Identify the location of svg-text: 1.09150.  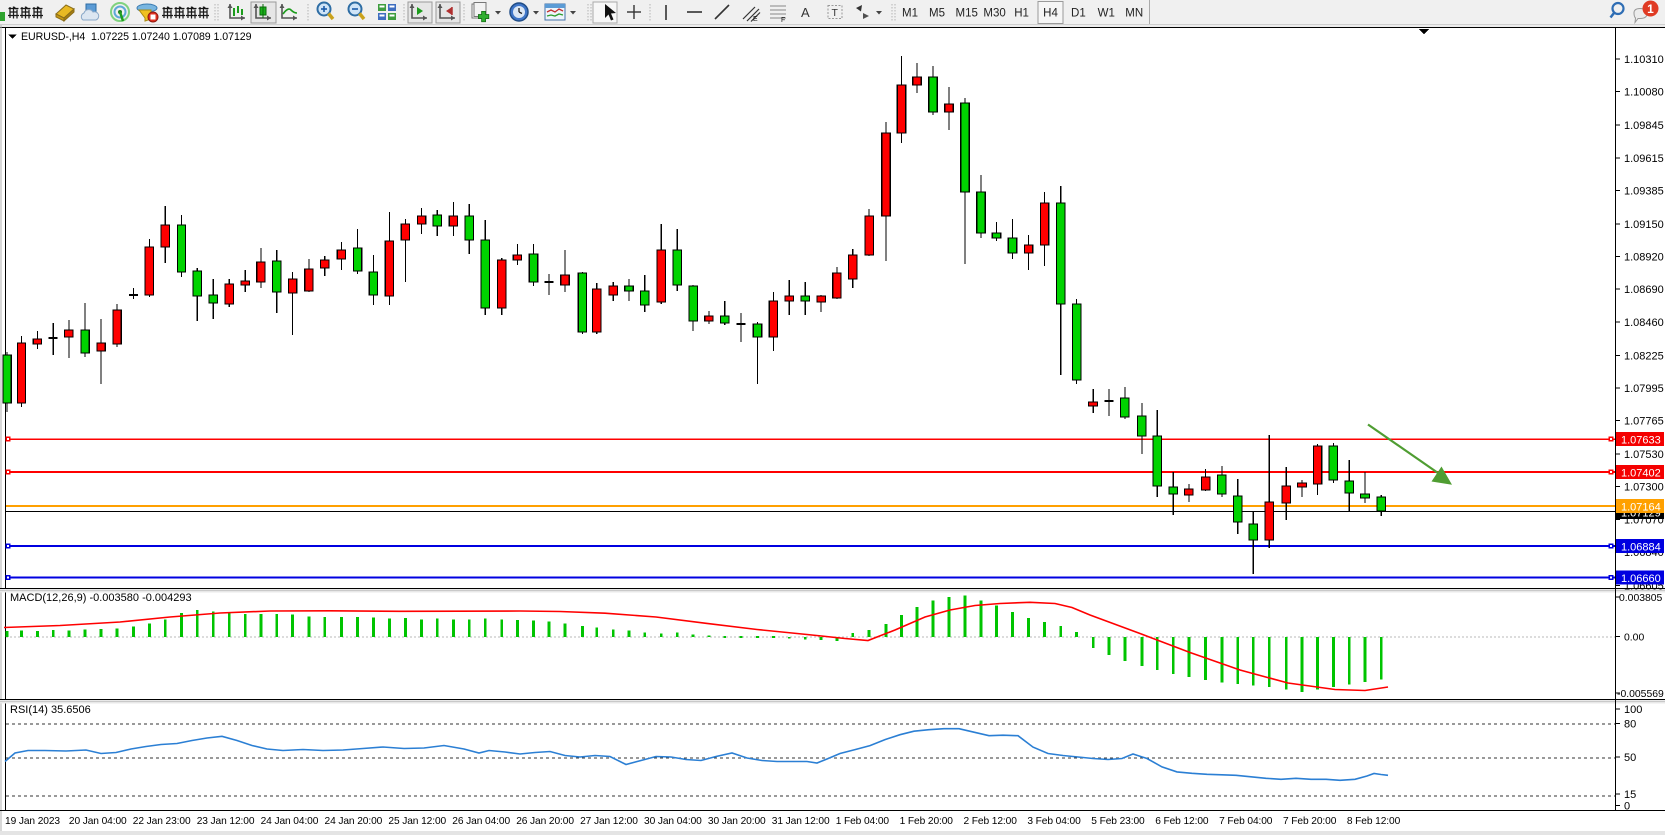
(1644, 225).